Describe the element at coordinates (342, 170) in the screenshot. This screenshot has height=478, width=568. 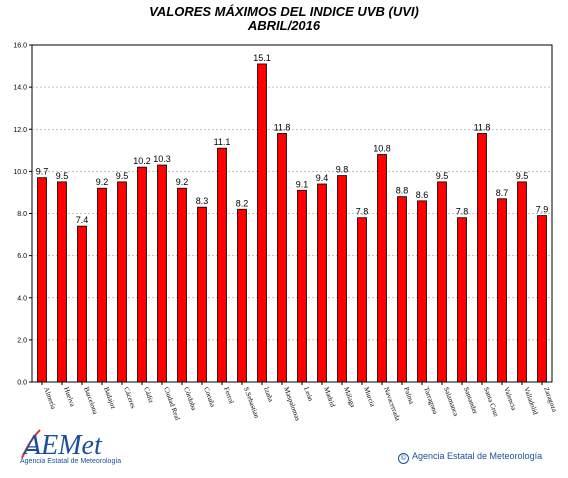
I see `value-label: 9.8` at that location.